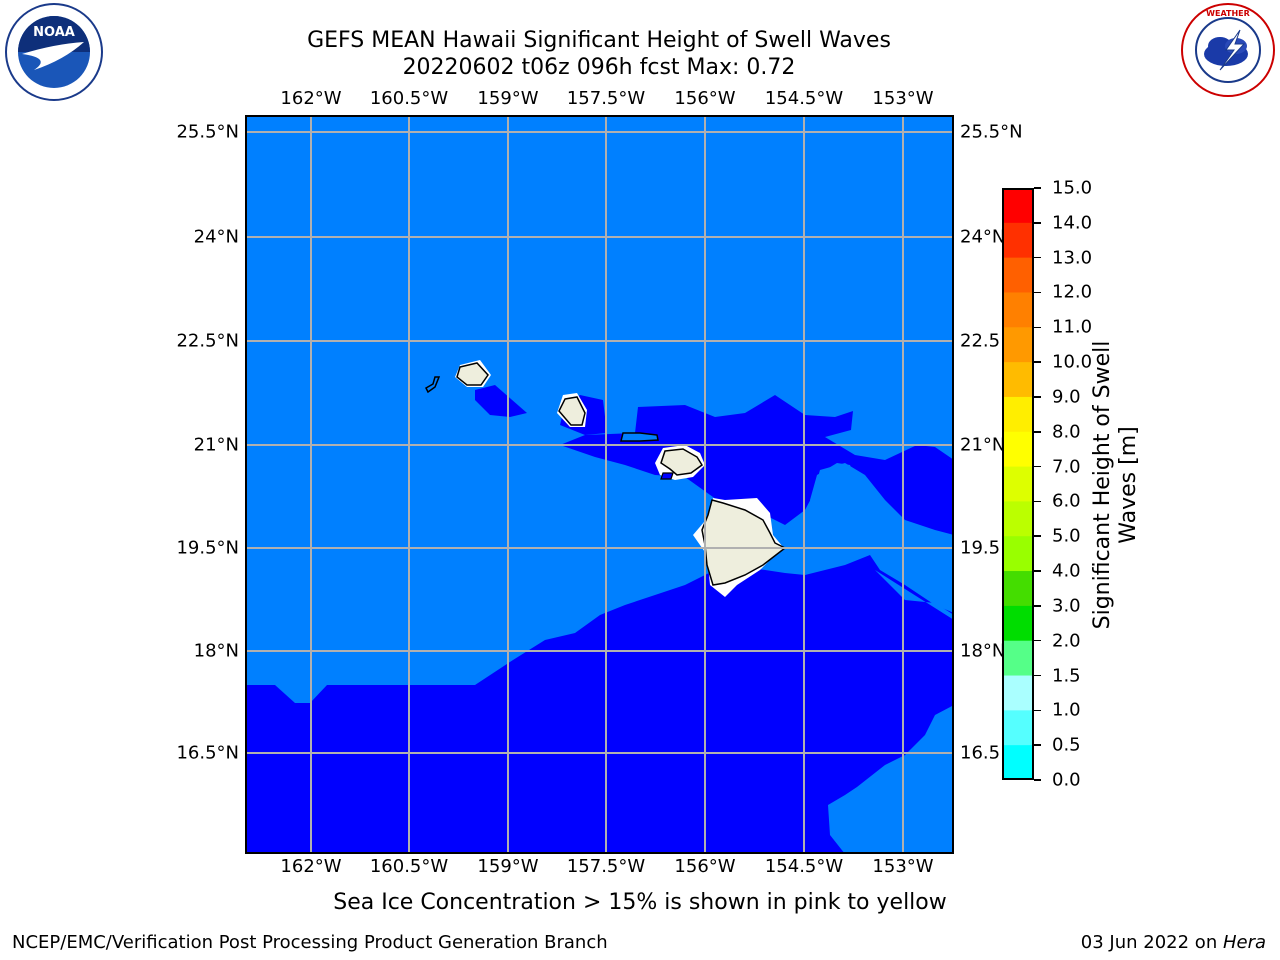 The height and width of the screenshot is (960, 1280). What do you see at coordinates (682, 462) in the screenshot?
I see `island-maui` at bounding box center [682, 462].